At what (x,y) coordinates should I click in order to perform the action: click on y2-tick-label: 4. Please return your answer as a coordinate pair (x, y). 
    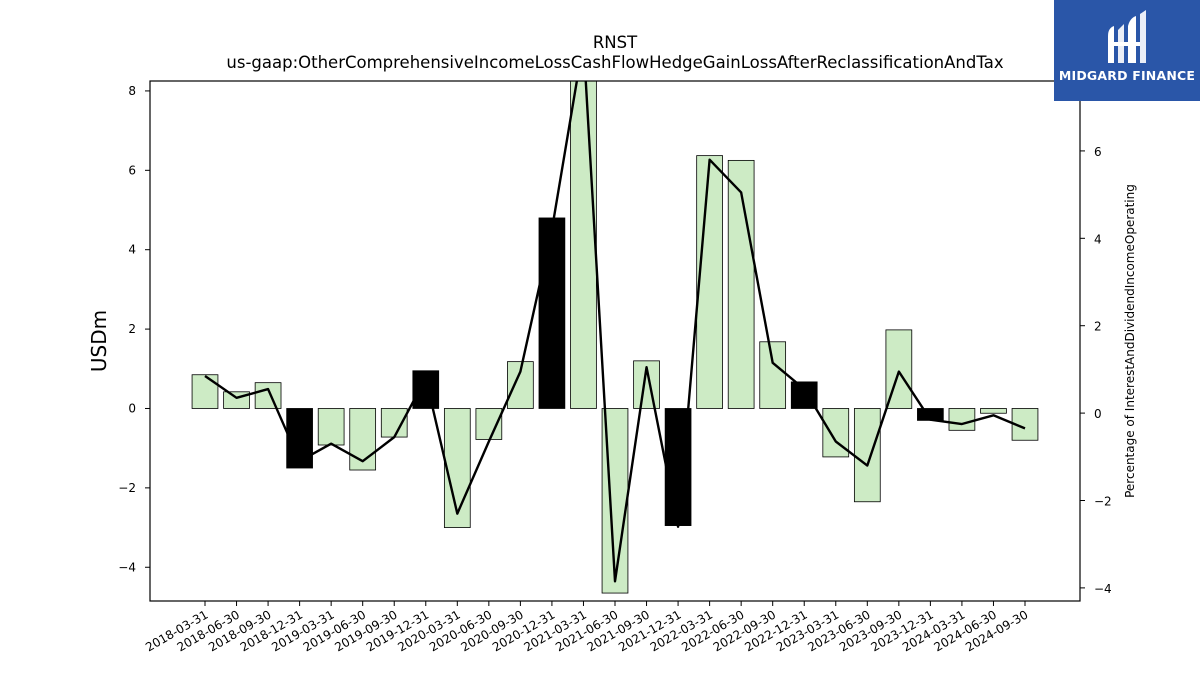
    Looking at the image, I should click on (1098, 239).